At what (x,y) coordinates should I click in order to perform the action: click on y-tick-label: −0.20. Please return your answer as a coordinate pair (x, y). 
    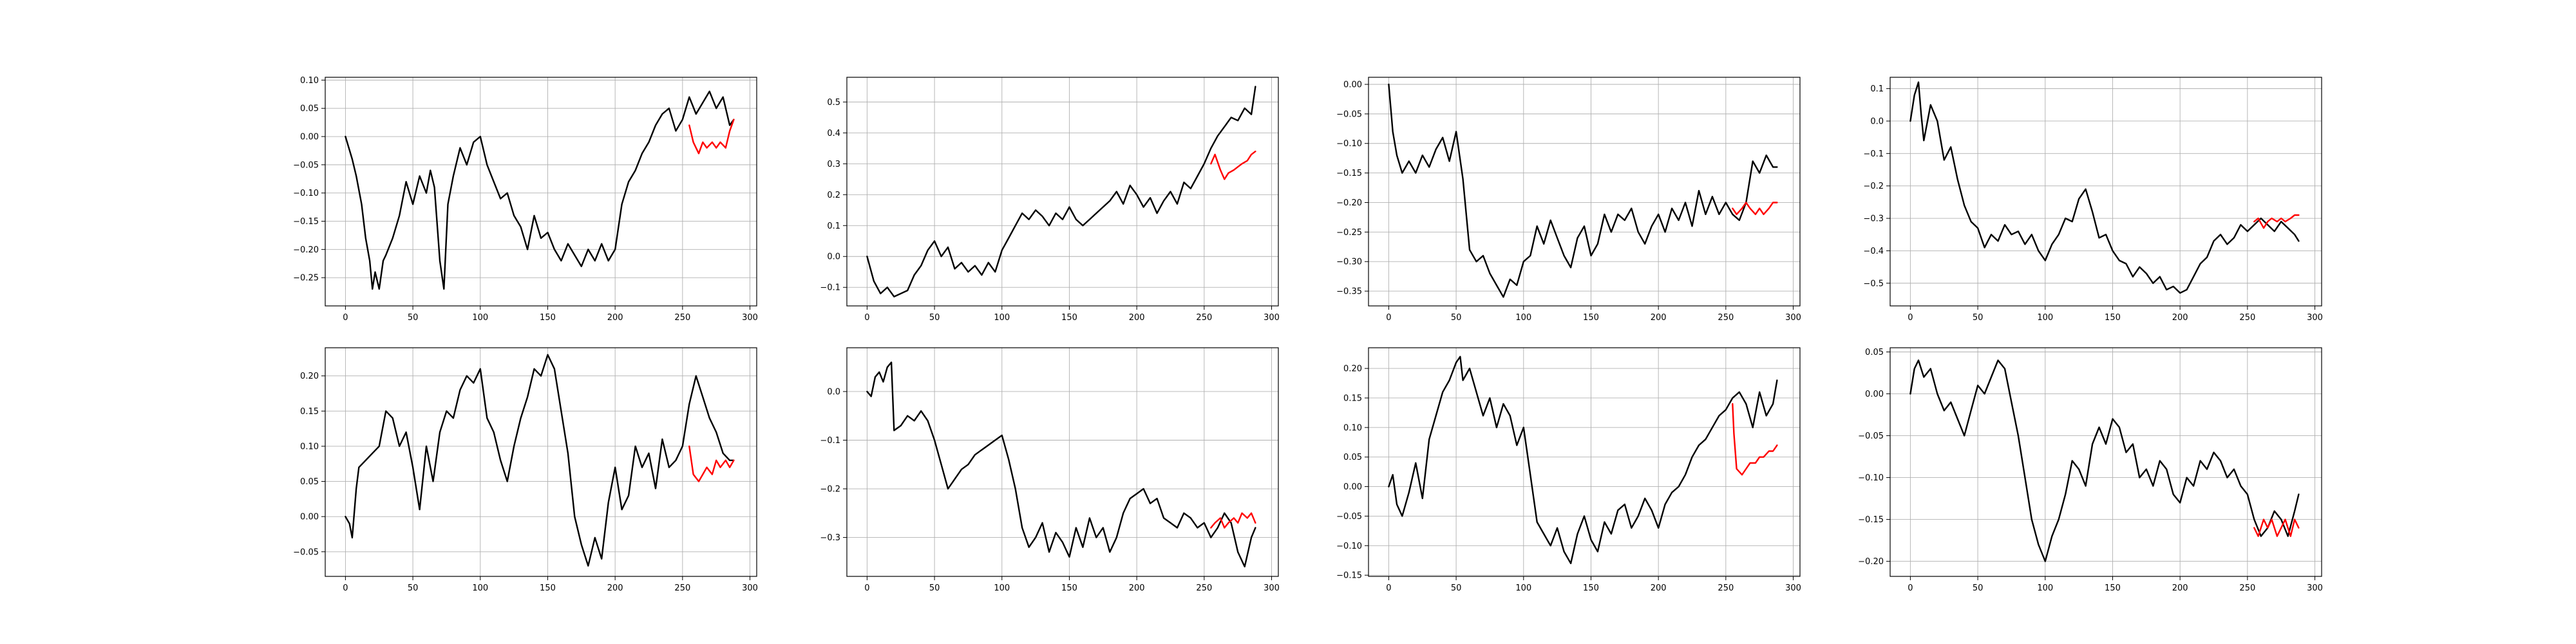
    Looking at the image, I should click on (1871, 562).